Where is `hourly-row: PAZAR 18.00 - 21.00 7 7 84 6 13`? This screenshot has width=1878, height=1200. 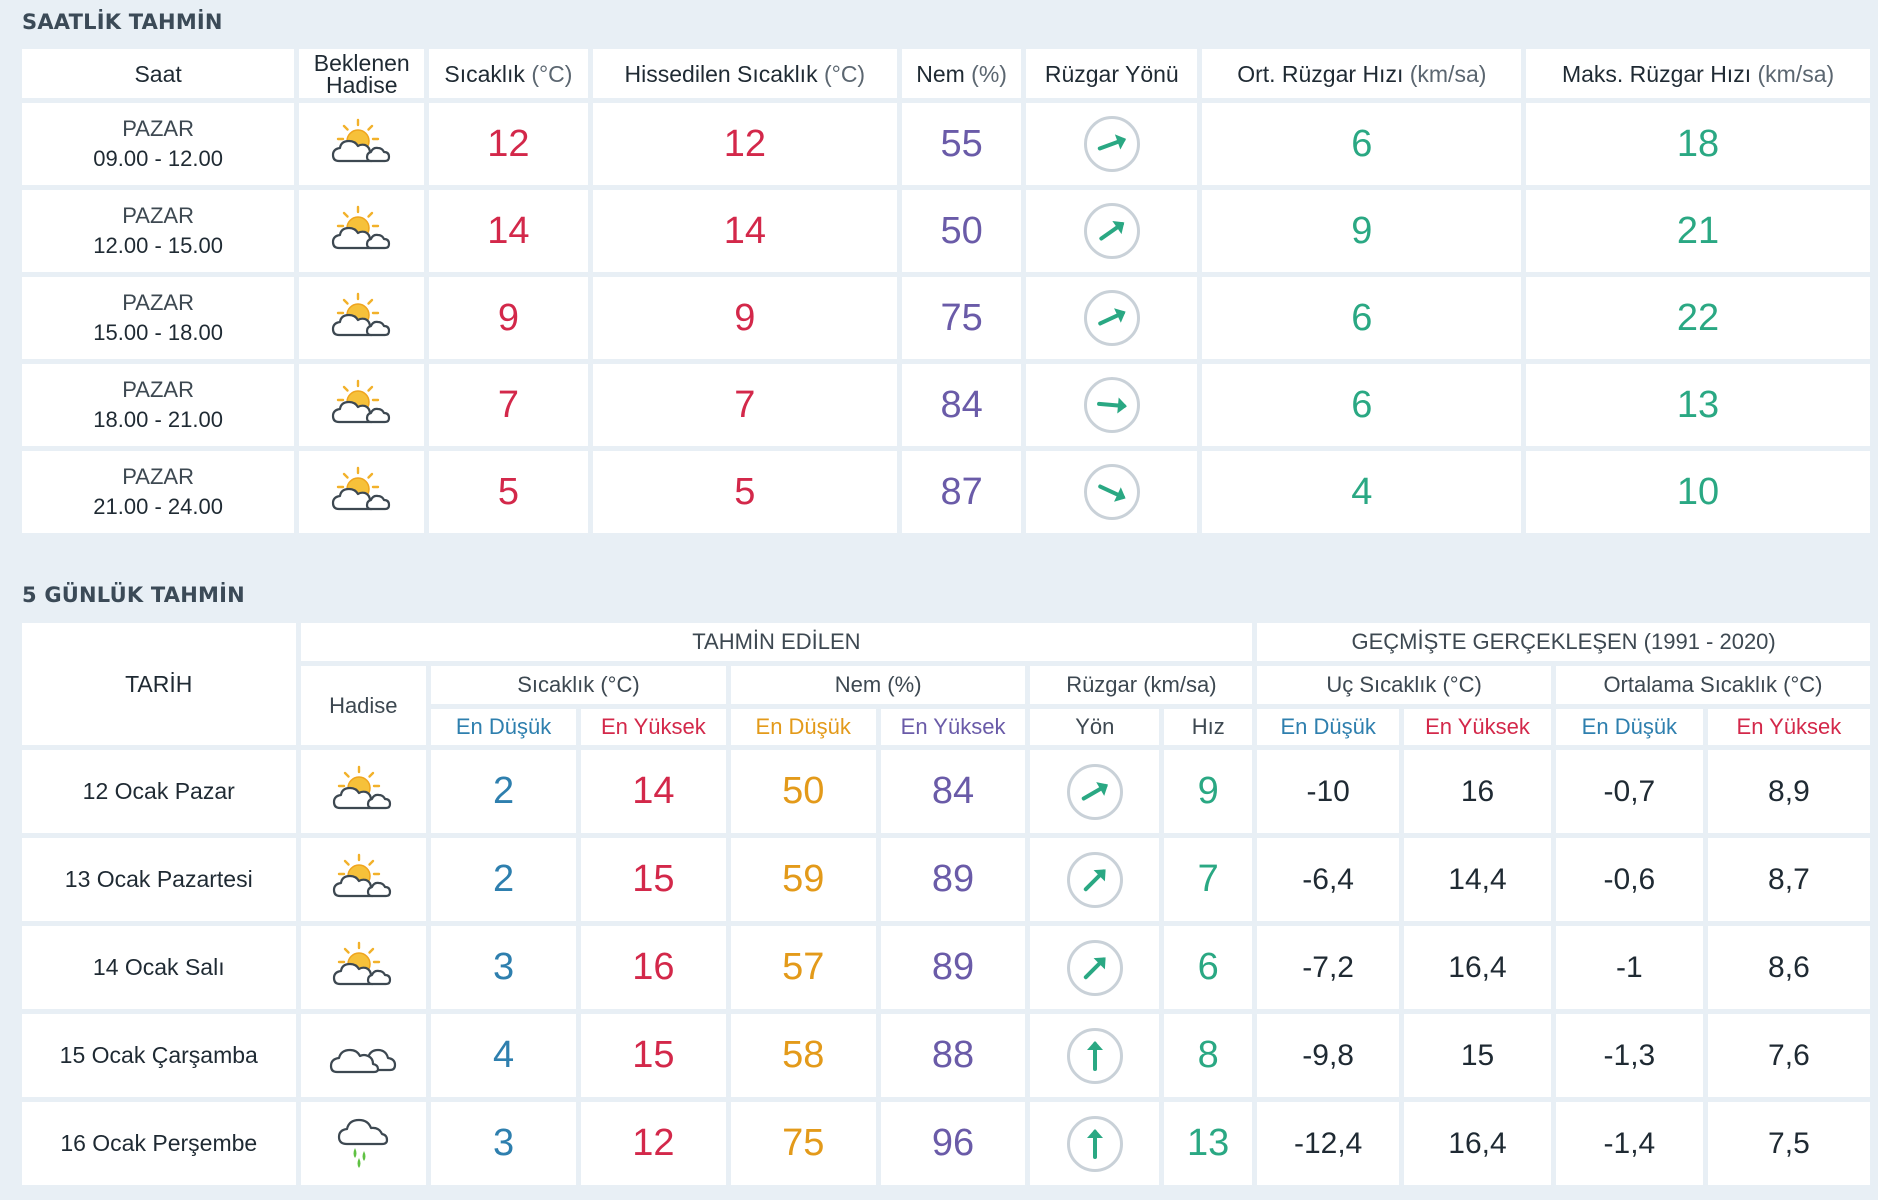 hourly-row: PAZAR 18.00 - 21.00 7 7 84 6 13 is located at coordinates (946, 405).